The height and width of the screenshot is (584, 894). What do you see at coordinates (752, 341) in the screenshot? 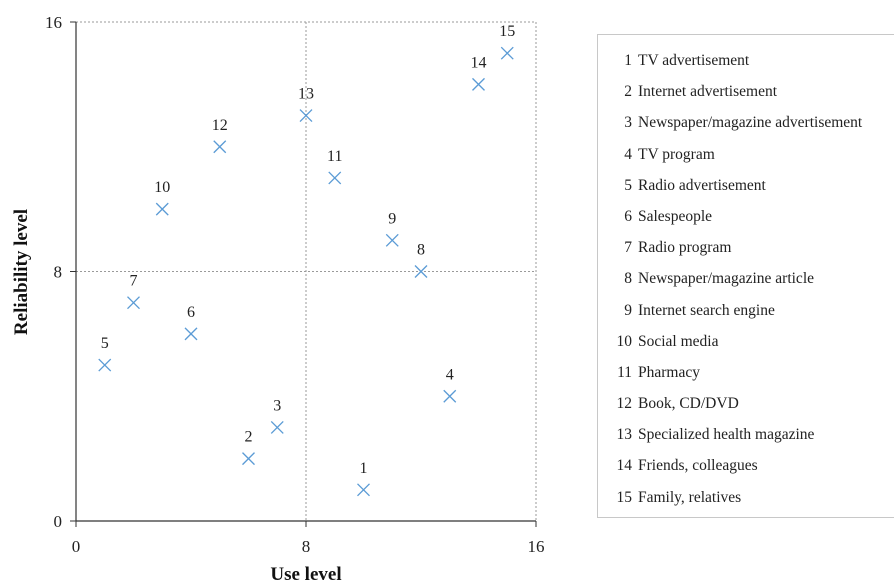
I see `legend-item: 10 Social media` at bounding box center [752, 341].